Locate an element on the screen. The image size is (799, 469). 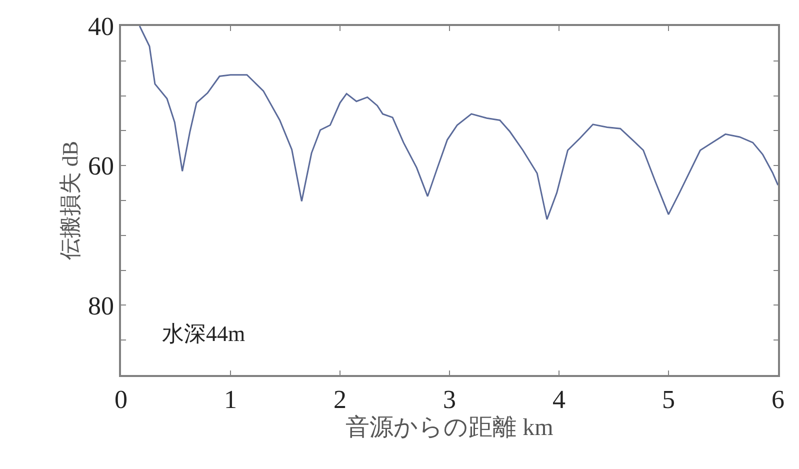
annotation: 水深44m is located at coordinates (204, 333).